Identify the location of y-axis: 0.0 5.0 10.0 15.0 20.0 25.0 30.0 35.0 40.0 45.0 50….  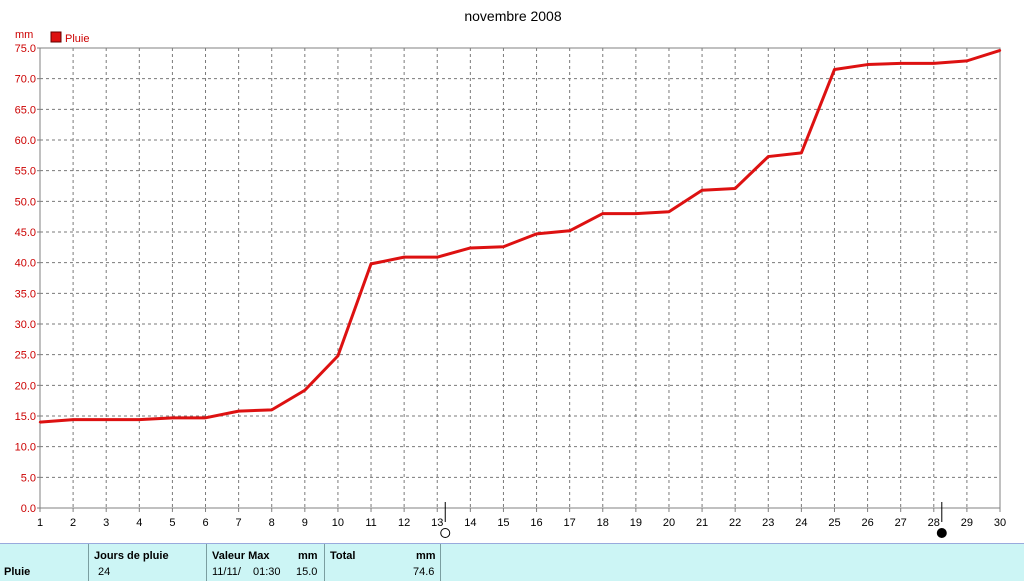
(27, 279).